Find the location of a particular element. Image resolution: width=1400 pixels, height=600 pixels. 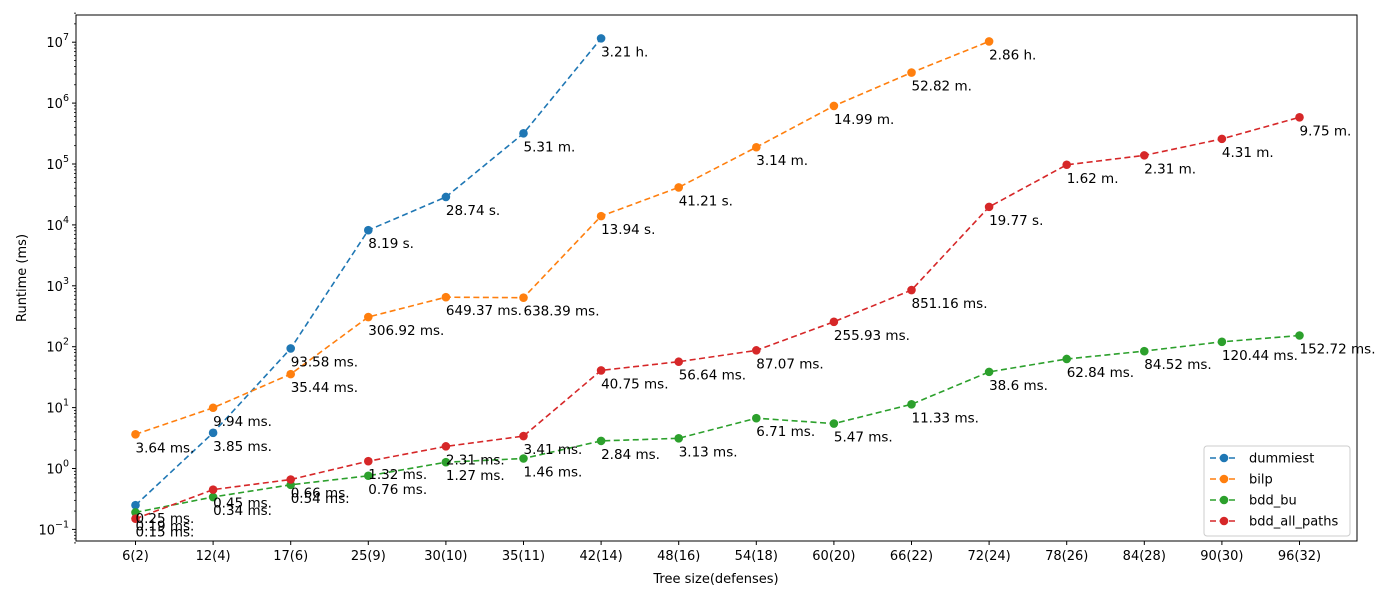

x-tick-label: 12(4) is located at coordinates (213, 556).